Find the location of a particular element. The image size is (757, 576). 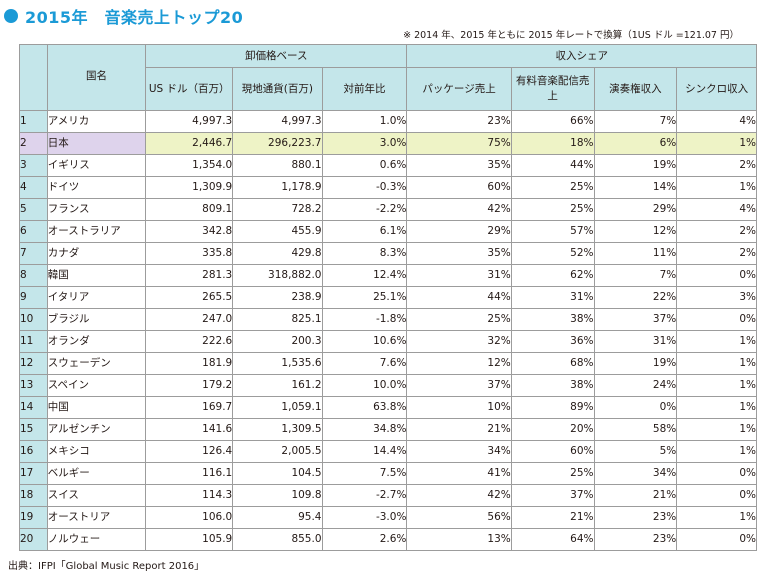

rank-cell: 16 is located at coordinates (33, 451).